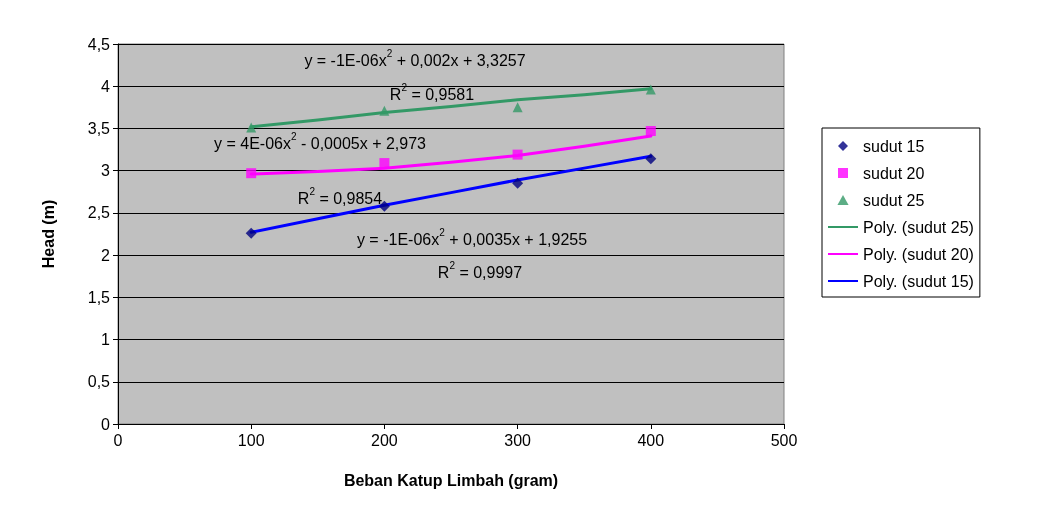  Describe the element at coordinates (106, 424) in the screenshot. I see `y-tick-label: 0` at that location.